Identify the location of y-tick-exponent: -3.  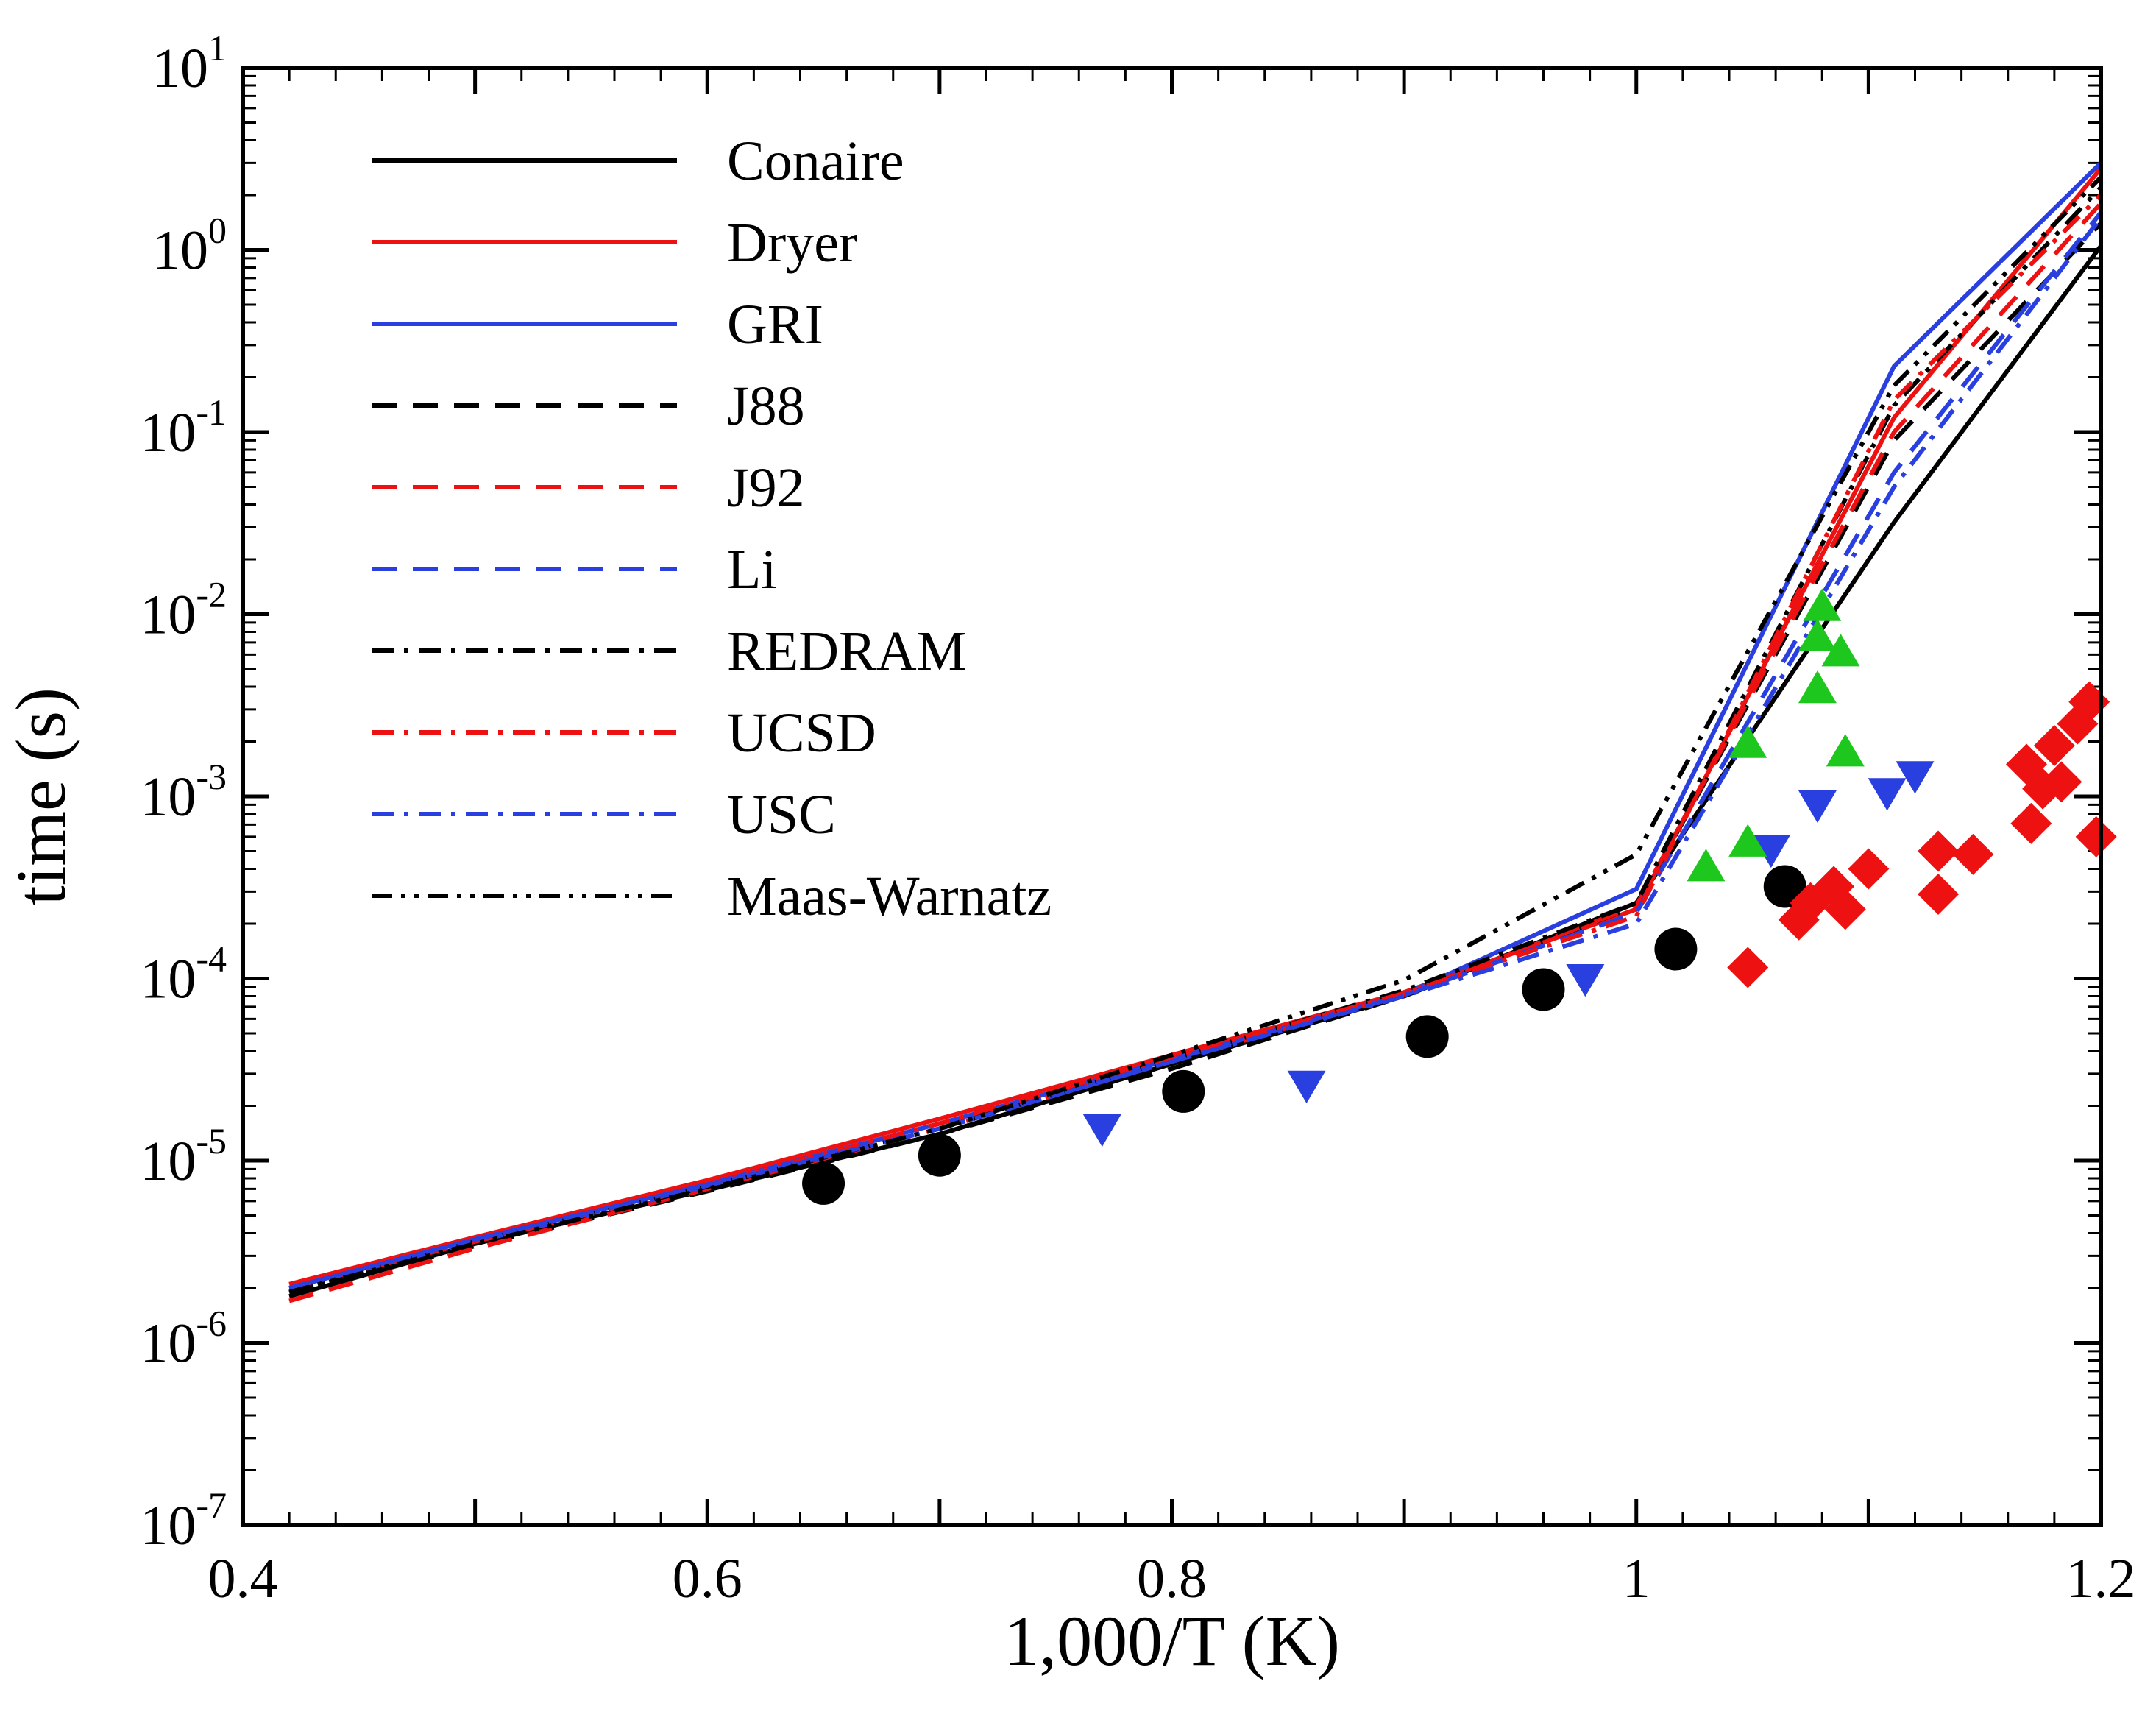
(211, 776).